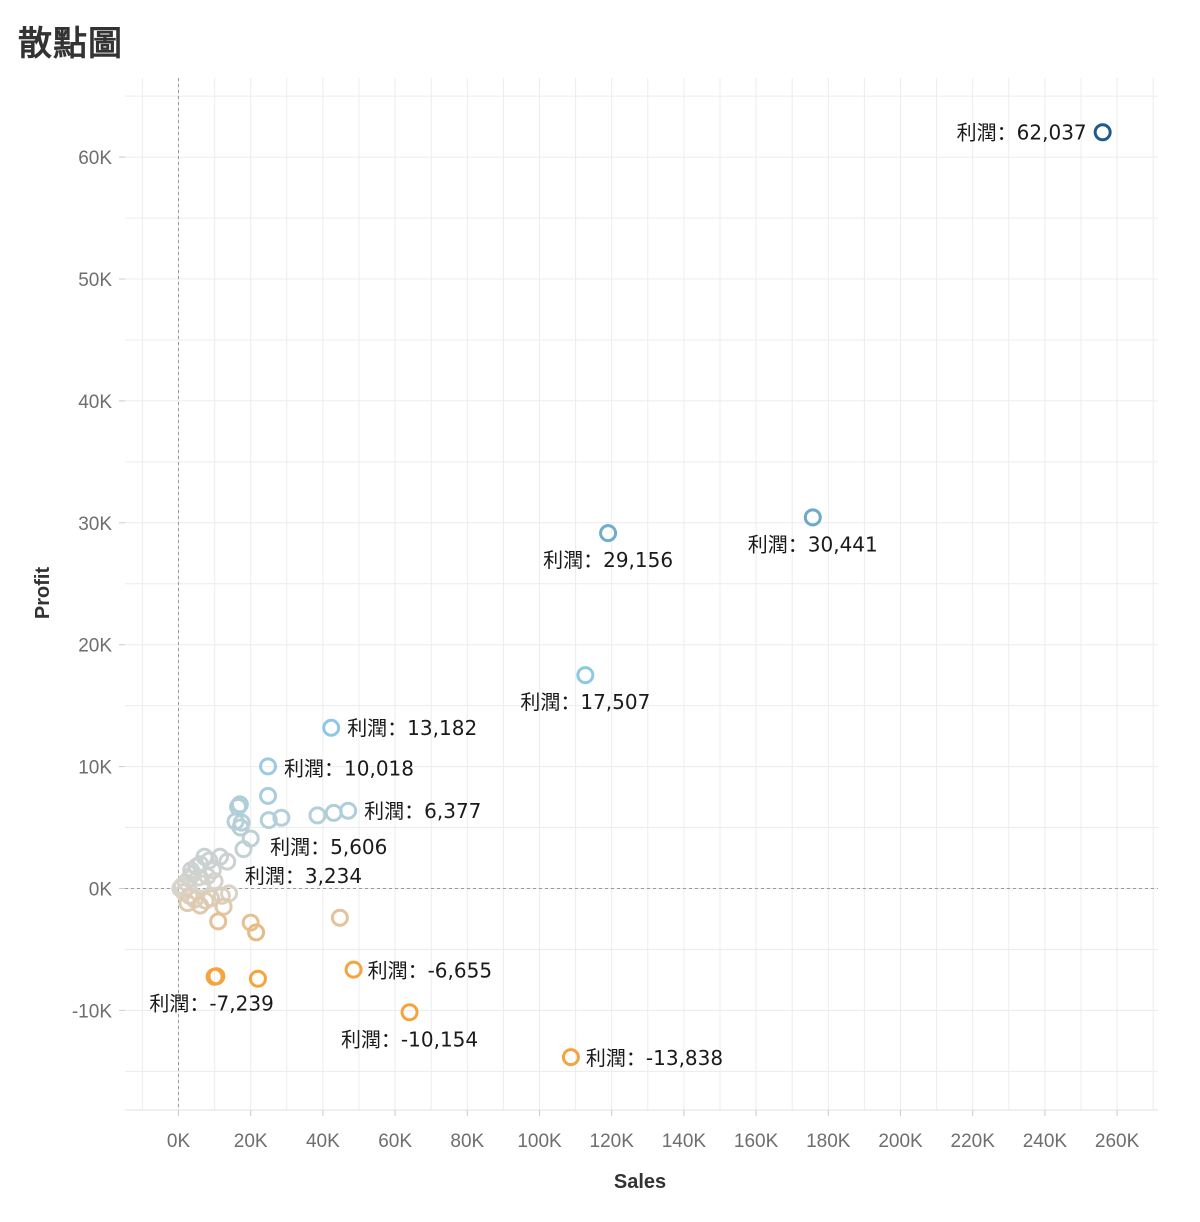  I want to click on x-tick-label: 80K, so click(467, 1141).